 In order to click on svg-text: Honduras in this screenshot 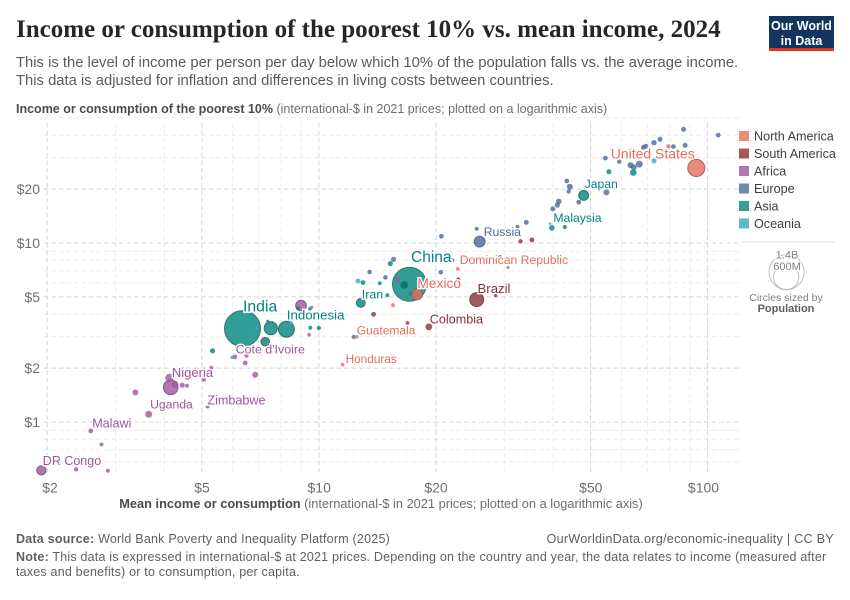, I will do `click(371, 359)`.